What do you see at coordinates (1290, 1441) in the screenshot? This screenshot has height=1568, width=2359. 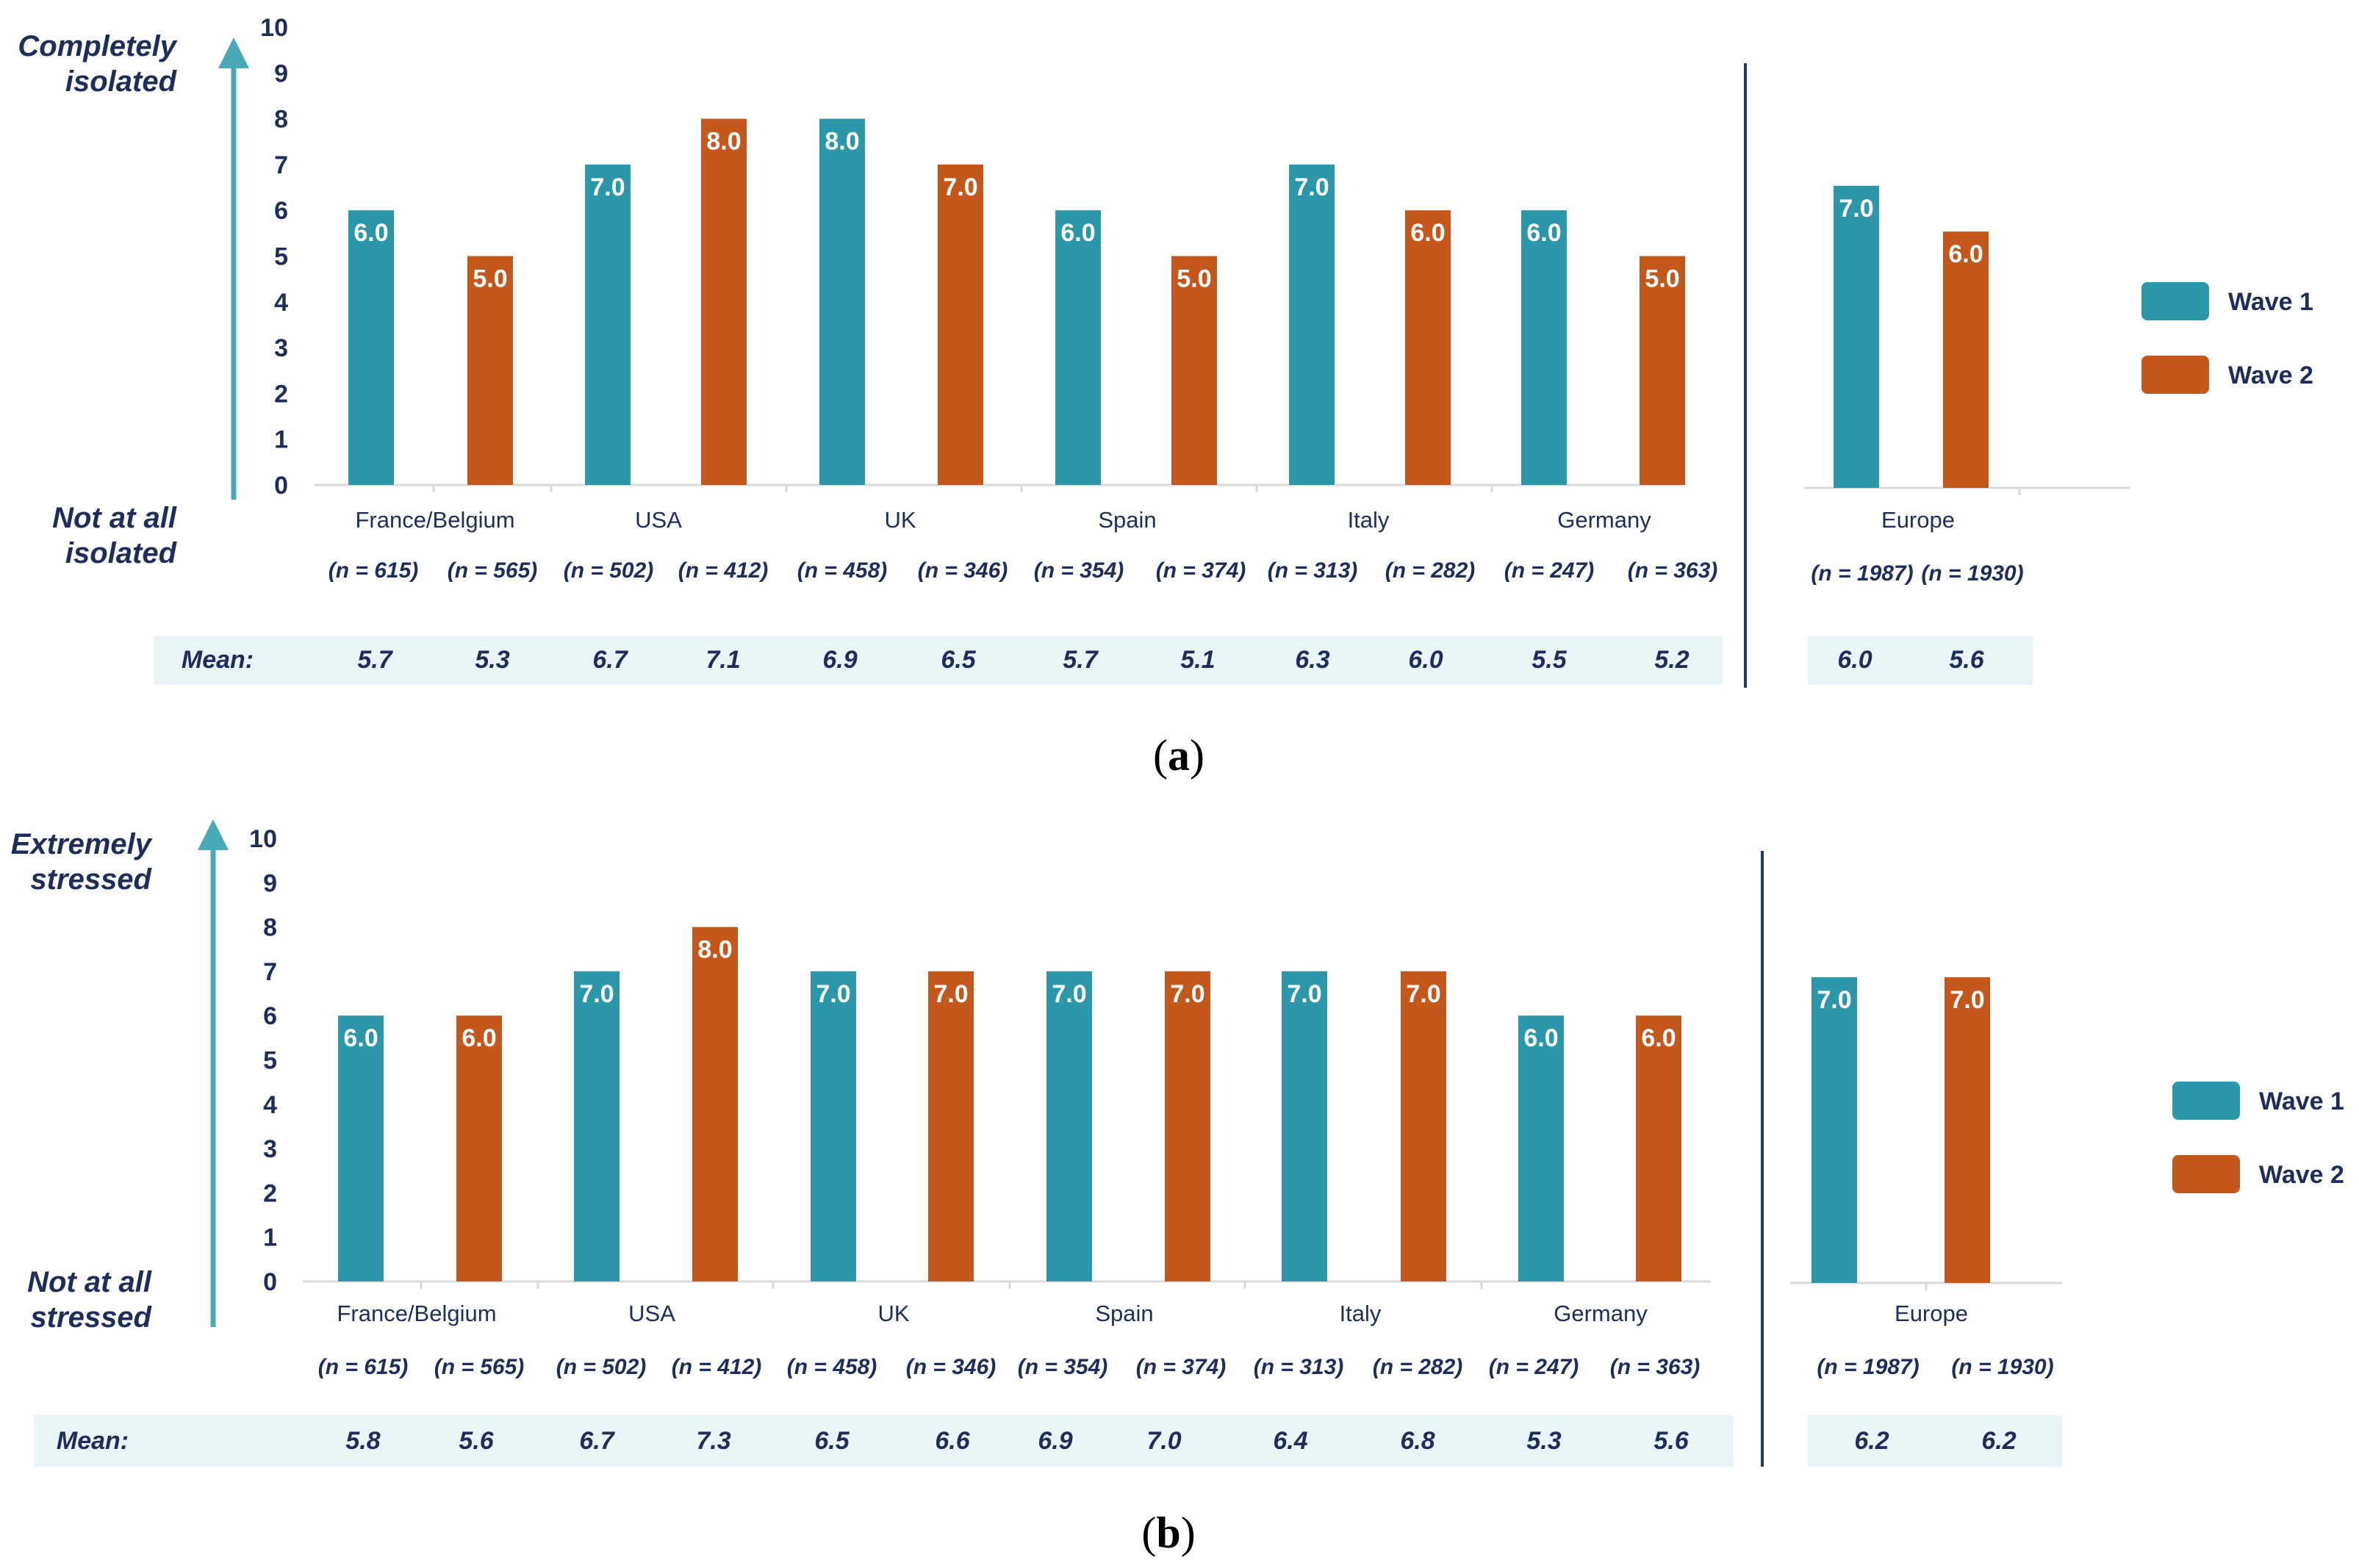 I see `mean-value: 6.4` at bounding box center [1290, 1441].